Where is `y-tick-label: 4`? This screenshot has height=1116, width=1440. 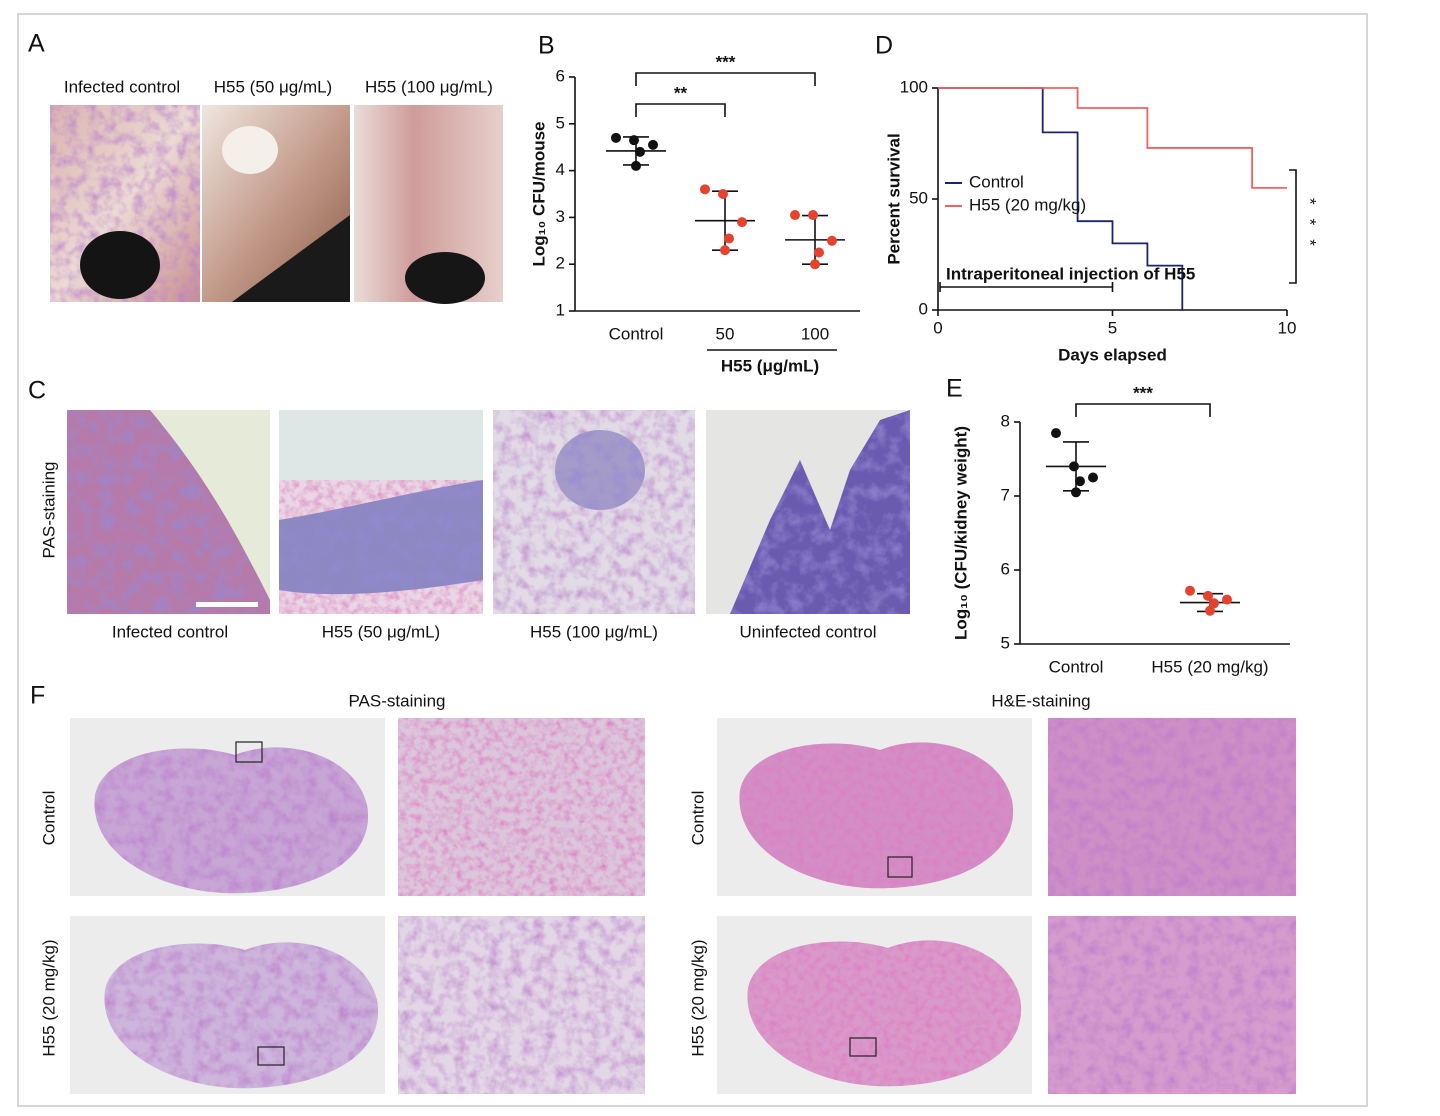 y-tick-label: 4 is located at coordinates (560, 169).